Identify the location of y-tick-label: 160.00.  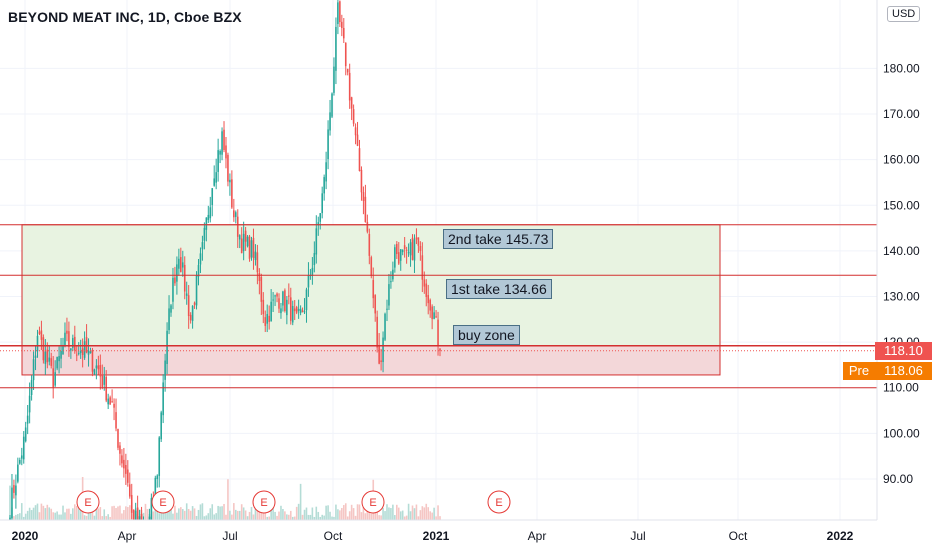
(901, 160).